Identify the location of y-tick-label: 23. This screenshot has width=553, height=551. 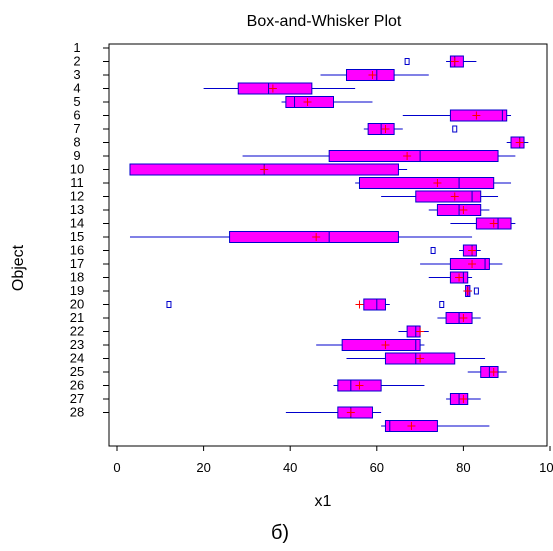
(77, 344).